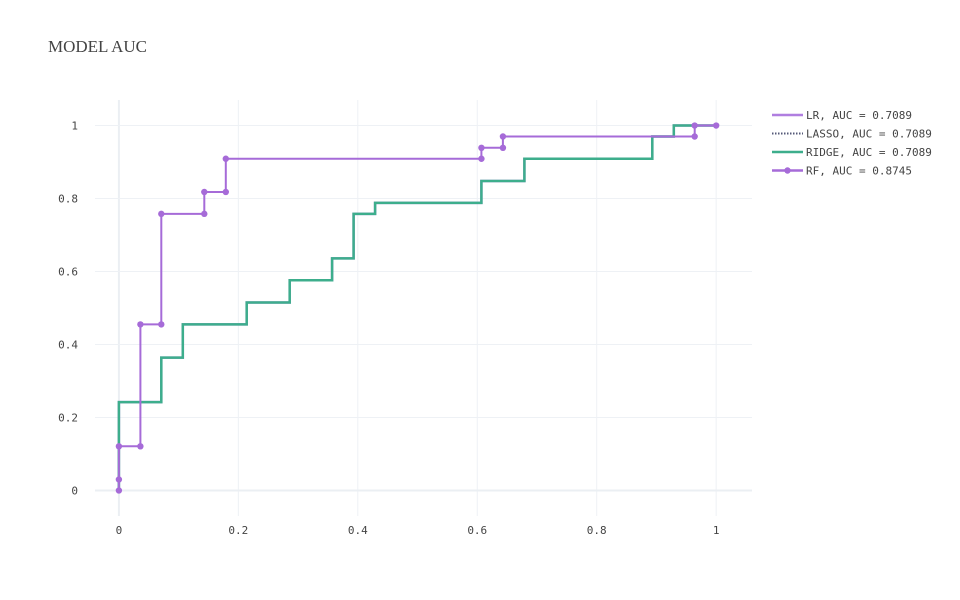 The height and width of the screenshot is (600, 960). What do you see at coordinates (68, 344) in the screenshot?
I see `y-tick-label: 0.4` at bounding box center [68, 344].